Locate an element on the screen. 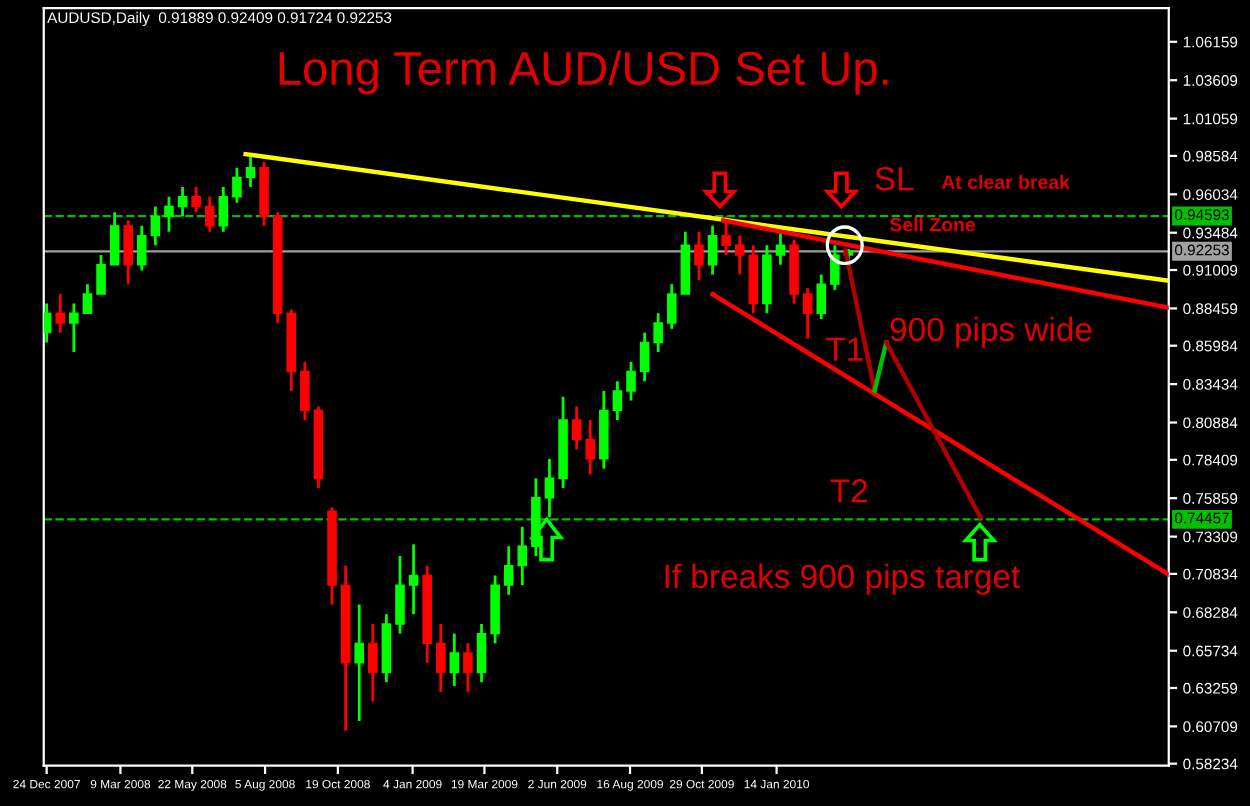  annotation: T1 is located at coordinates (844, 349).